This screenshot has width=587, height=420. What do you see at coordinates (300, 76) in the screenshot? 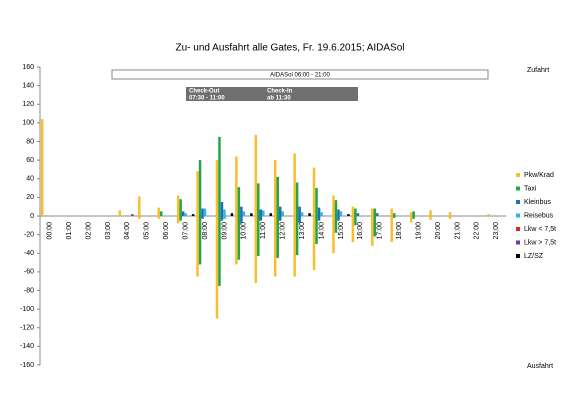
I see `annotation: AIDASol 06:00 - 21:00` at bounding box center [300, 76].